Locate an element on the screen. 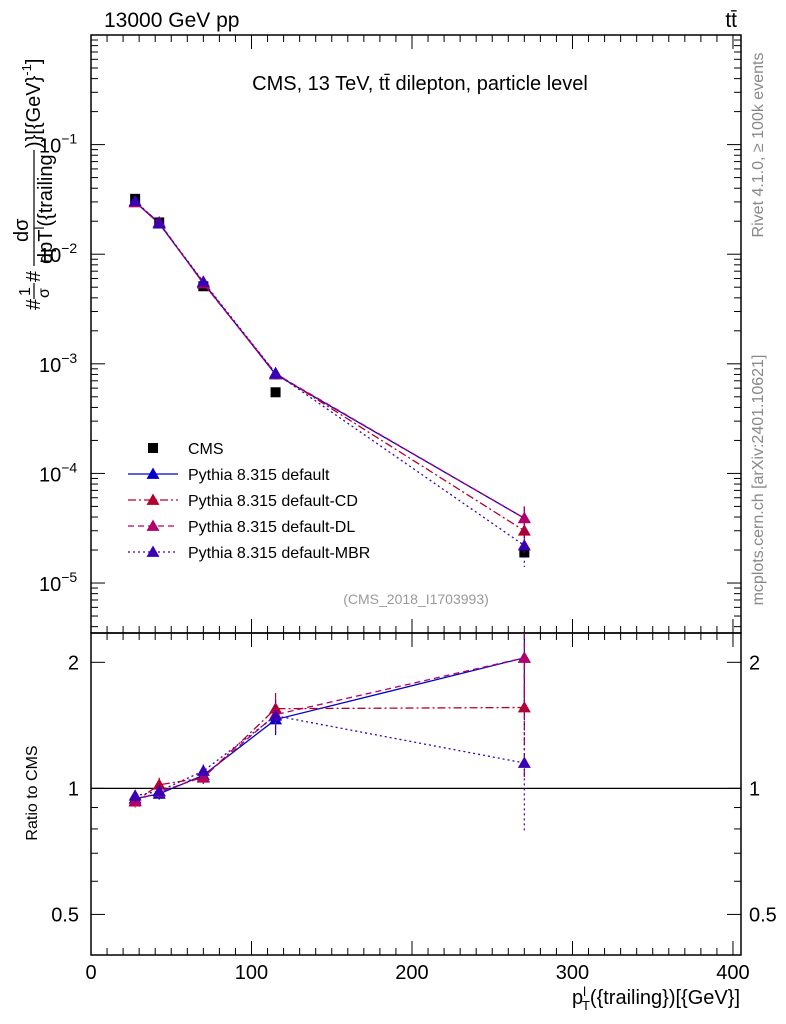  legend-entry-cms: CMS is located at coordinates (186, 449).